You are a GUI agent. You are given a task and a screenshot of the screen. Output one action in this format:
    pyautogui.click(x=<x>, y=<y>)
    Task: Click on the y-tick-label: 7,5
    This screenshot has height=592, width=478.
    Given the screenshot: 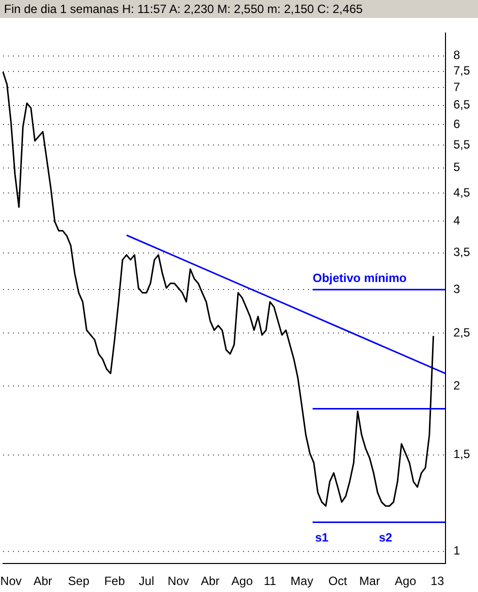 What is the action you would take?
    pyautogui.click(x=461, y=71)
    